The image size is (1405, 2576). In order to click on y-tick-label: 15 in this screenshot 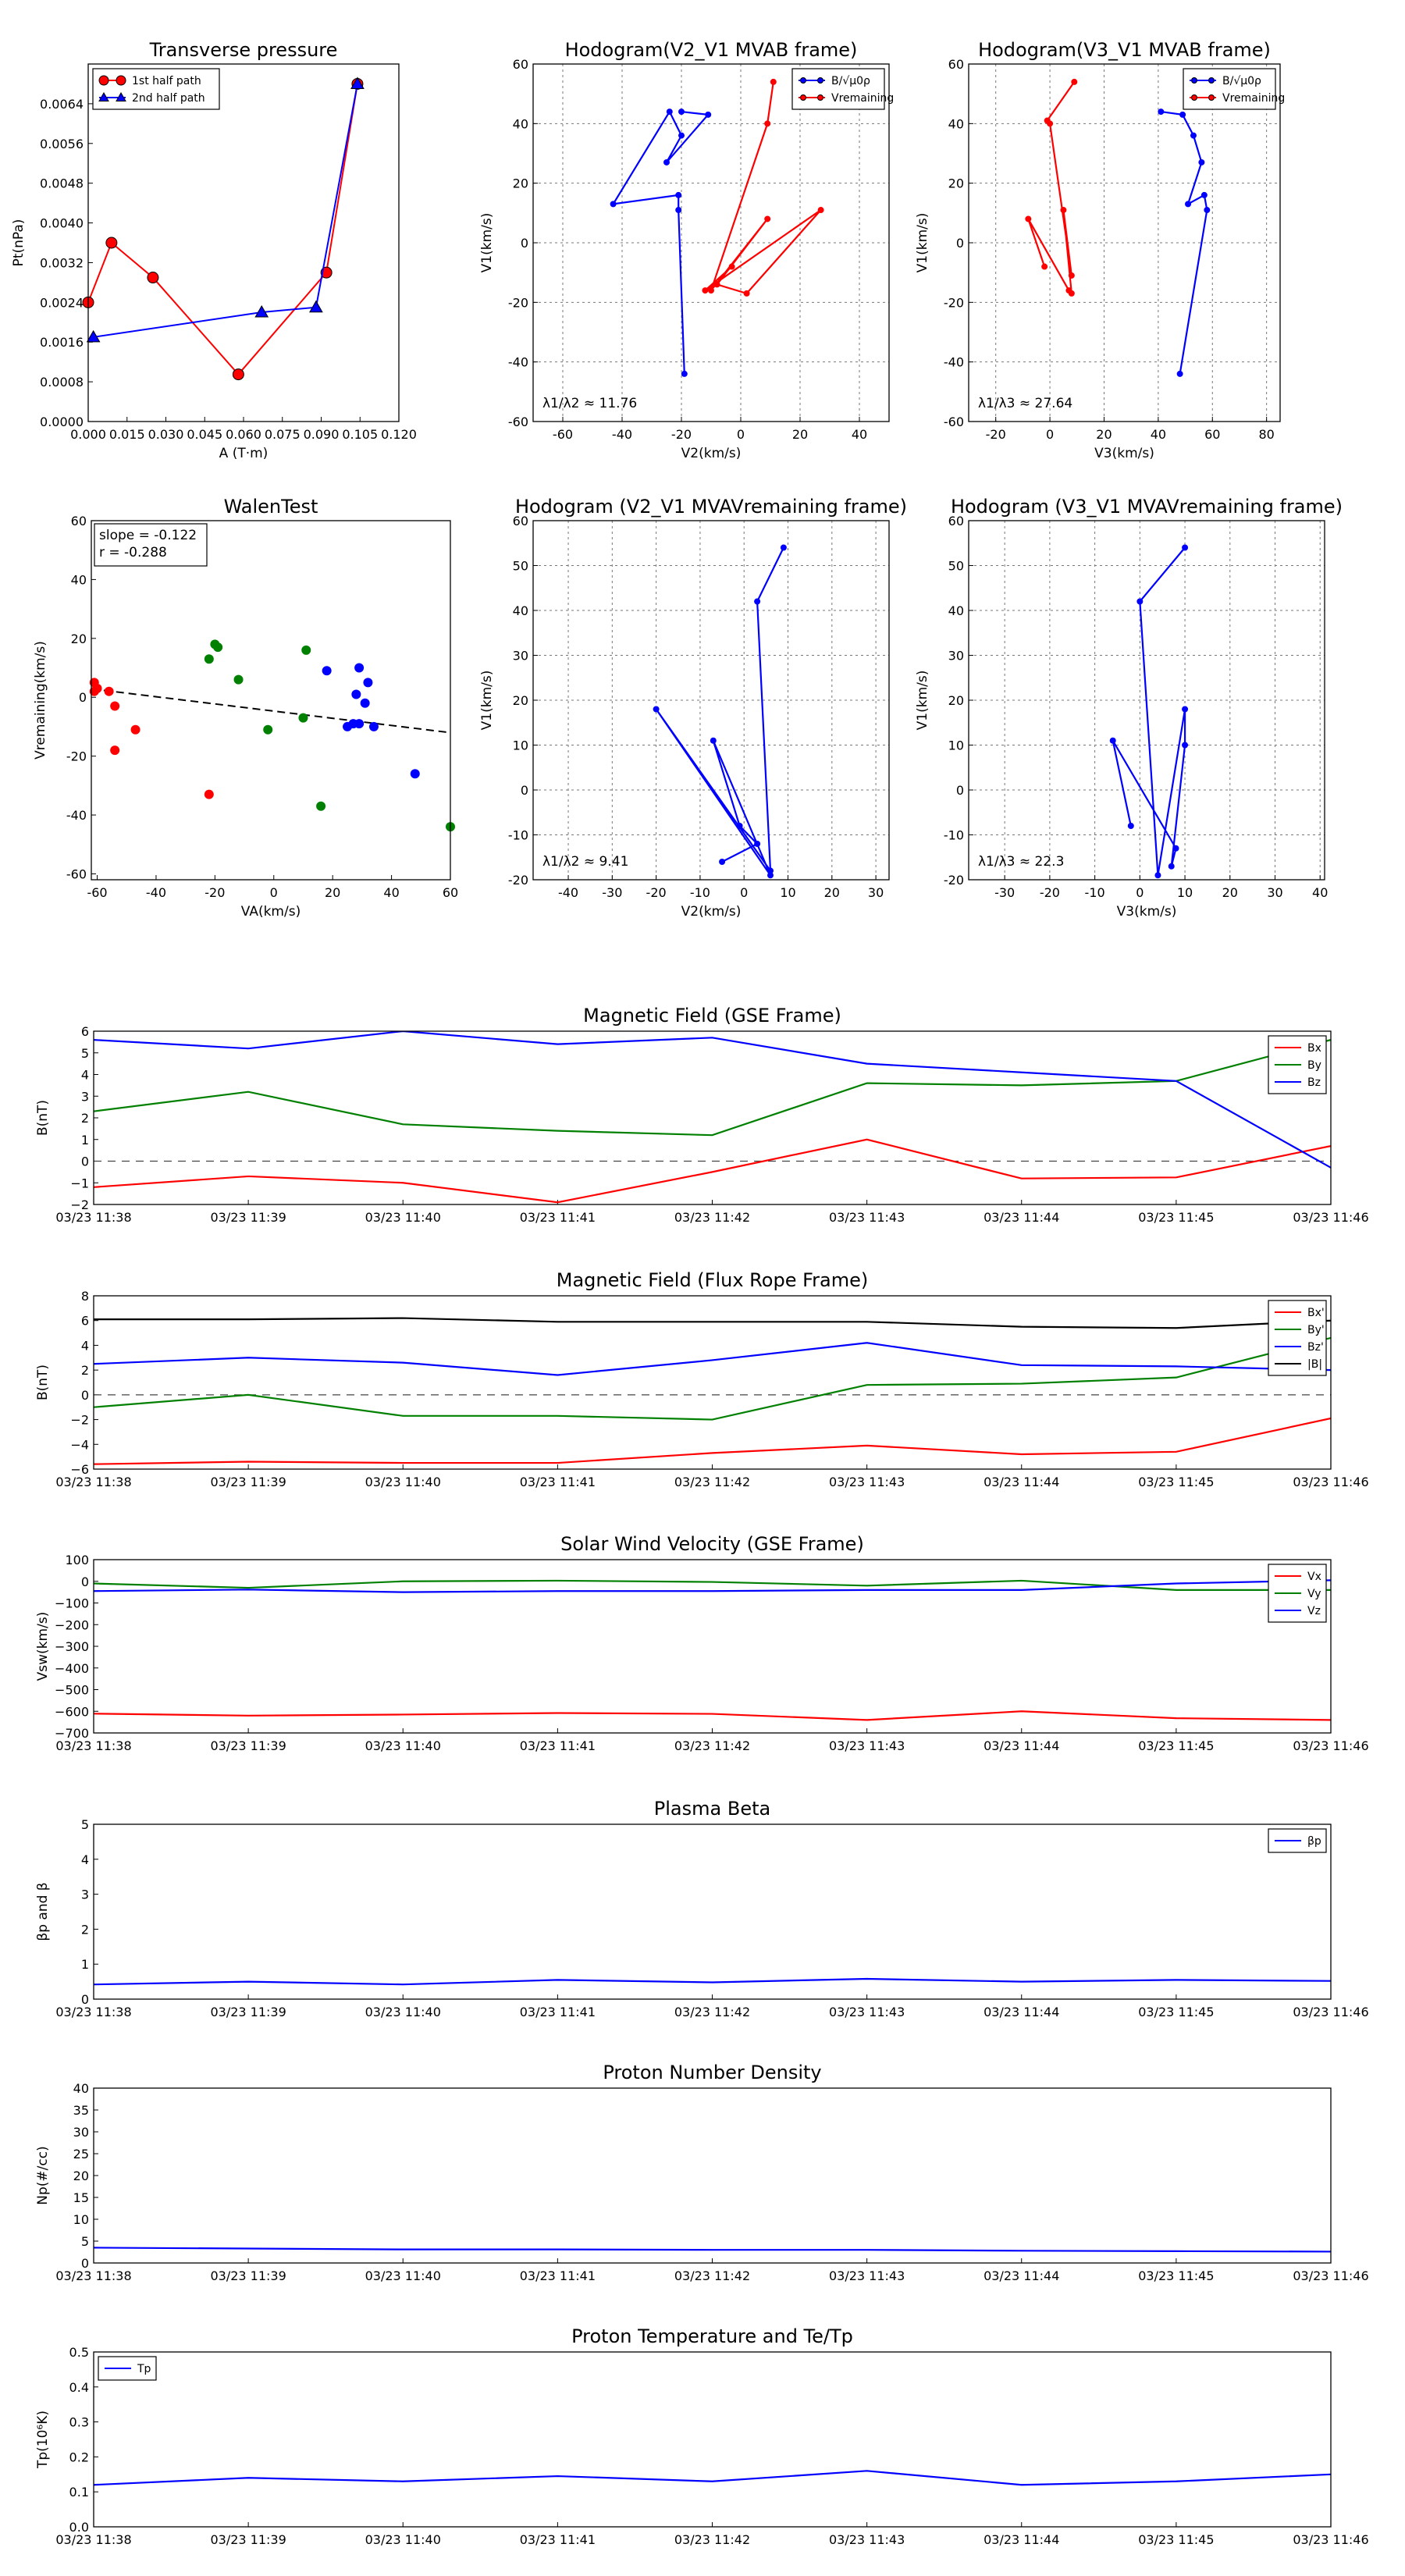, I will do `click(81, 2197)`.